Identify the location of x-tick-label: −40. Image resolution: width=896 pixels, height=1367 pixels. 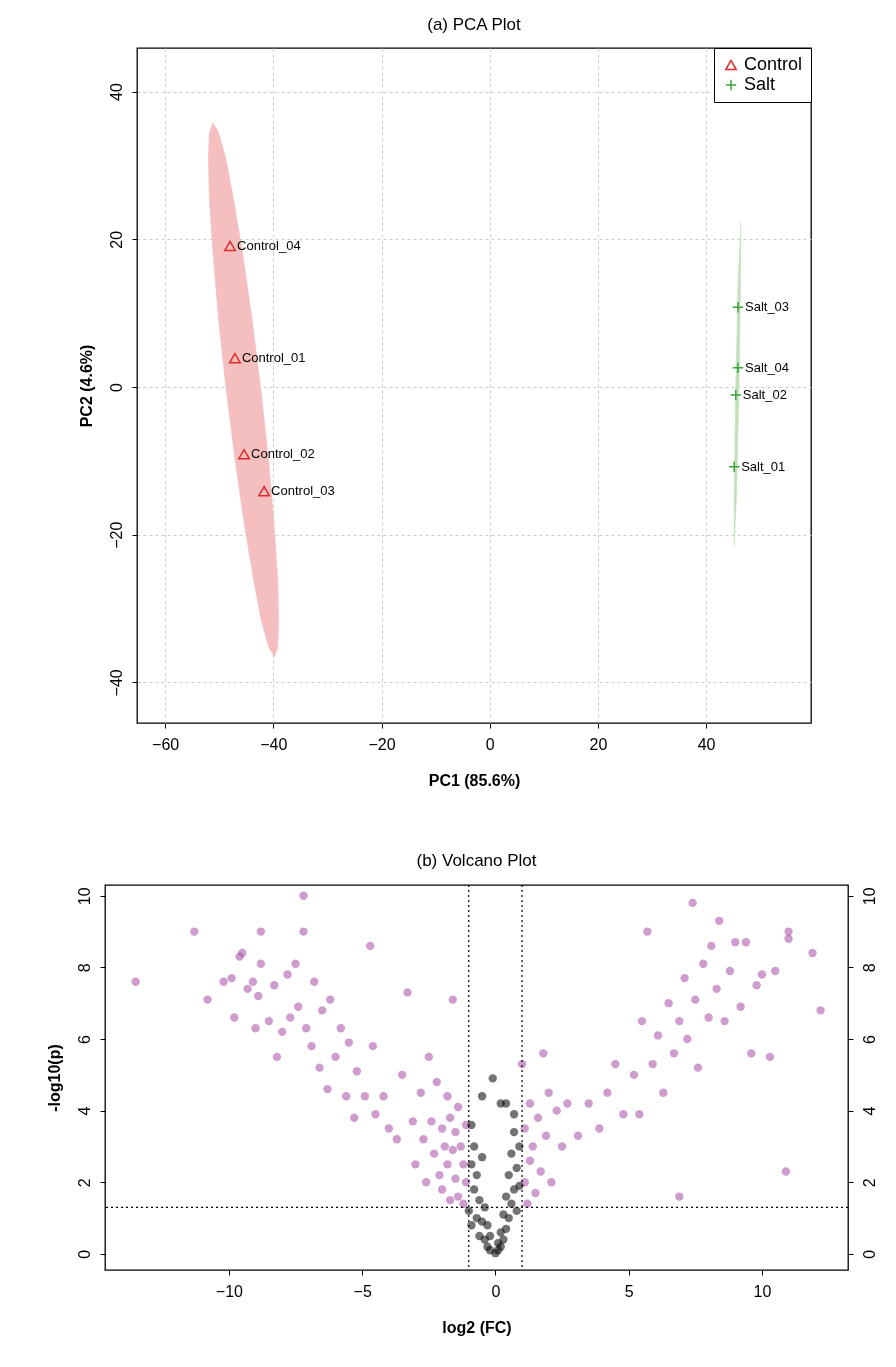
(274, 744).